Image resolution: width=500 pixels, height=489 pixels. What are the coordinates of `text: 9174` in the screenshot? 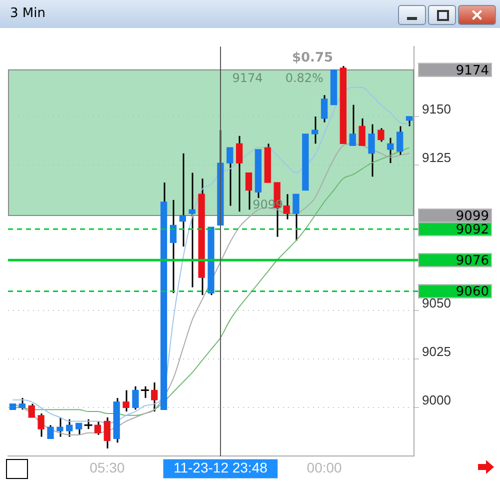 It's located at (472, 70).